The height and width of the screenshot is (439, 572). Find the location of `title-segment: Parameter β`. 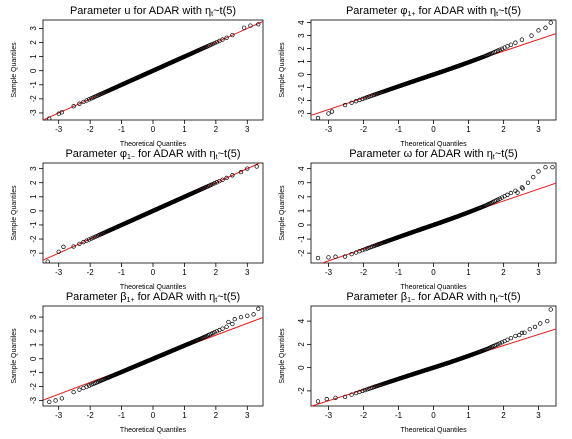

title-segment: Parameter β is located at coordinates (96, 297).